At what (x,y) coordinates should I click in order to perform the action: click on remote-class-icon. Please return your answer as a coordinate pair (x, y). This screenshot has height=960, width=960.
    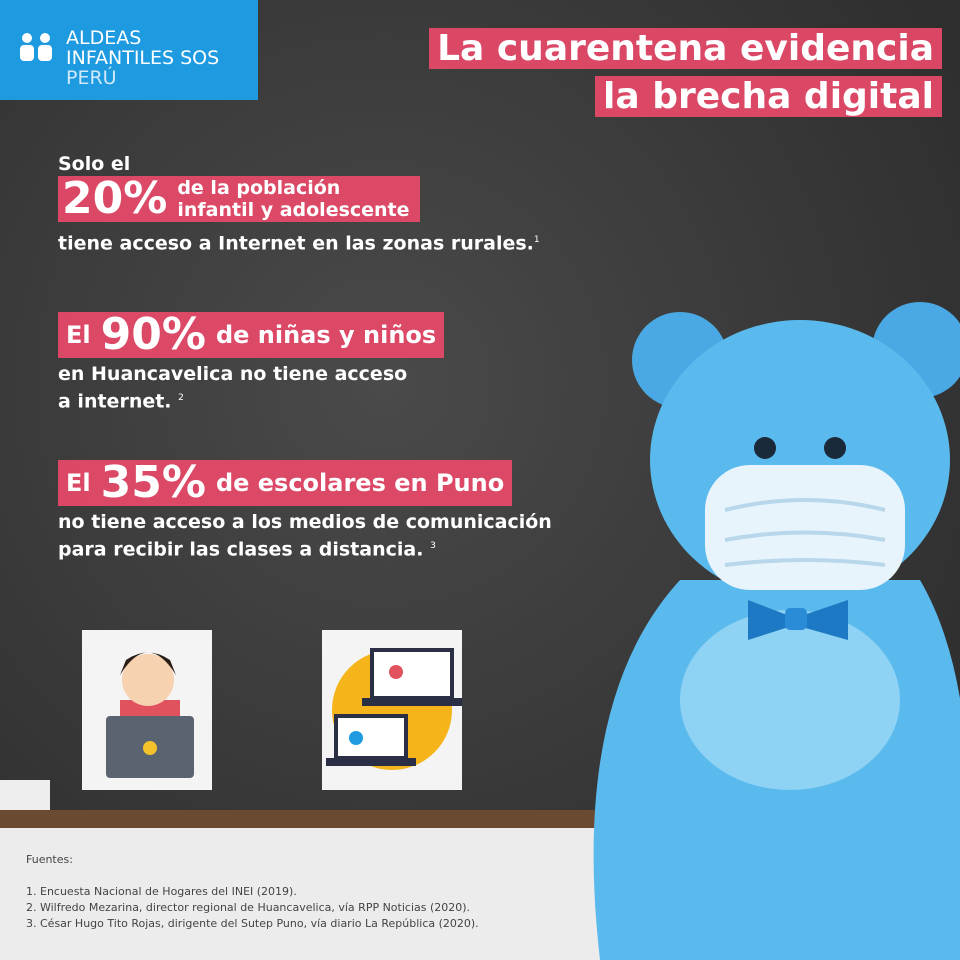
    Looking at the image, I should click on (392, 710).